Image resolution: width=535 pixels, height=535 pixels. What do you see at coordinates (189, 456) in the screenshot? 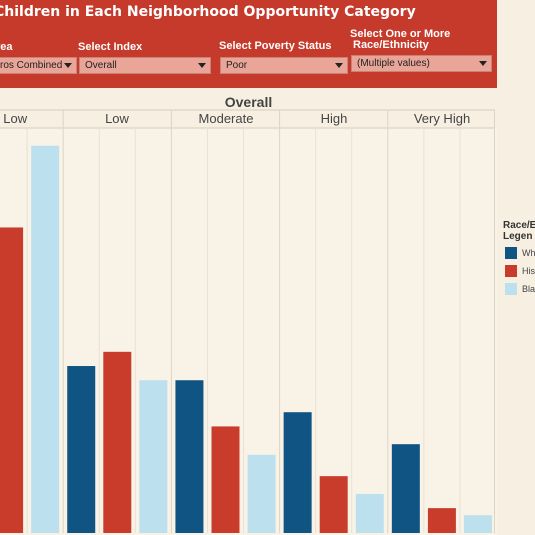
I see `bar-white-moderate` at bounding box center [189, 456].